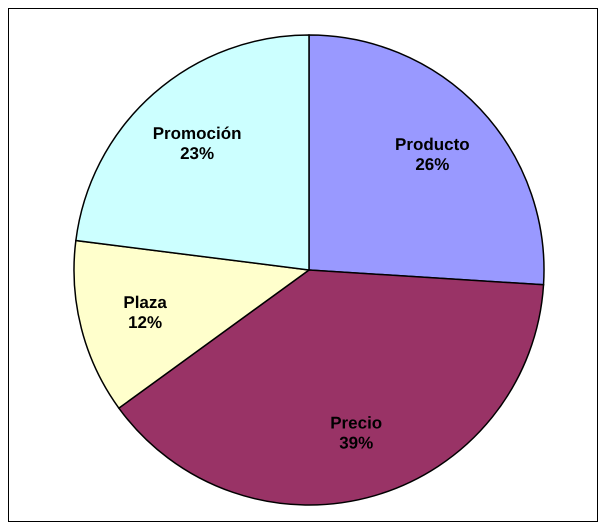 Image resolution: width=608 pixels, height=531 pixels. I want to click on slice-label: Promoción, so click(197, 134).